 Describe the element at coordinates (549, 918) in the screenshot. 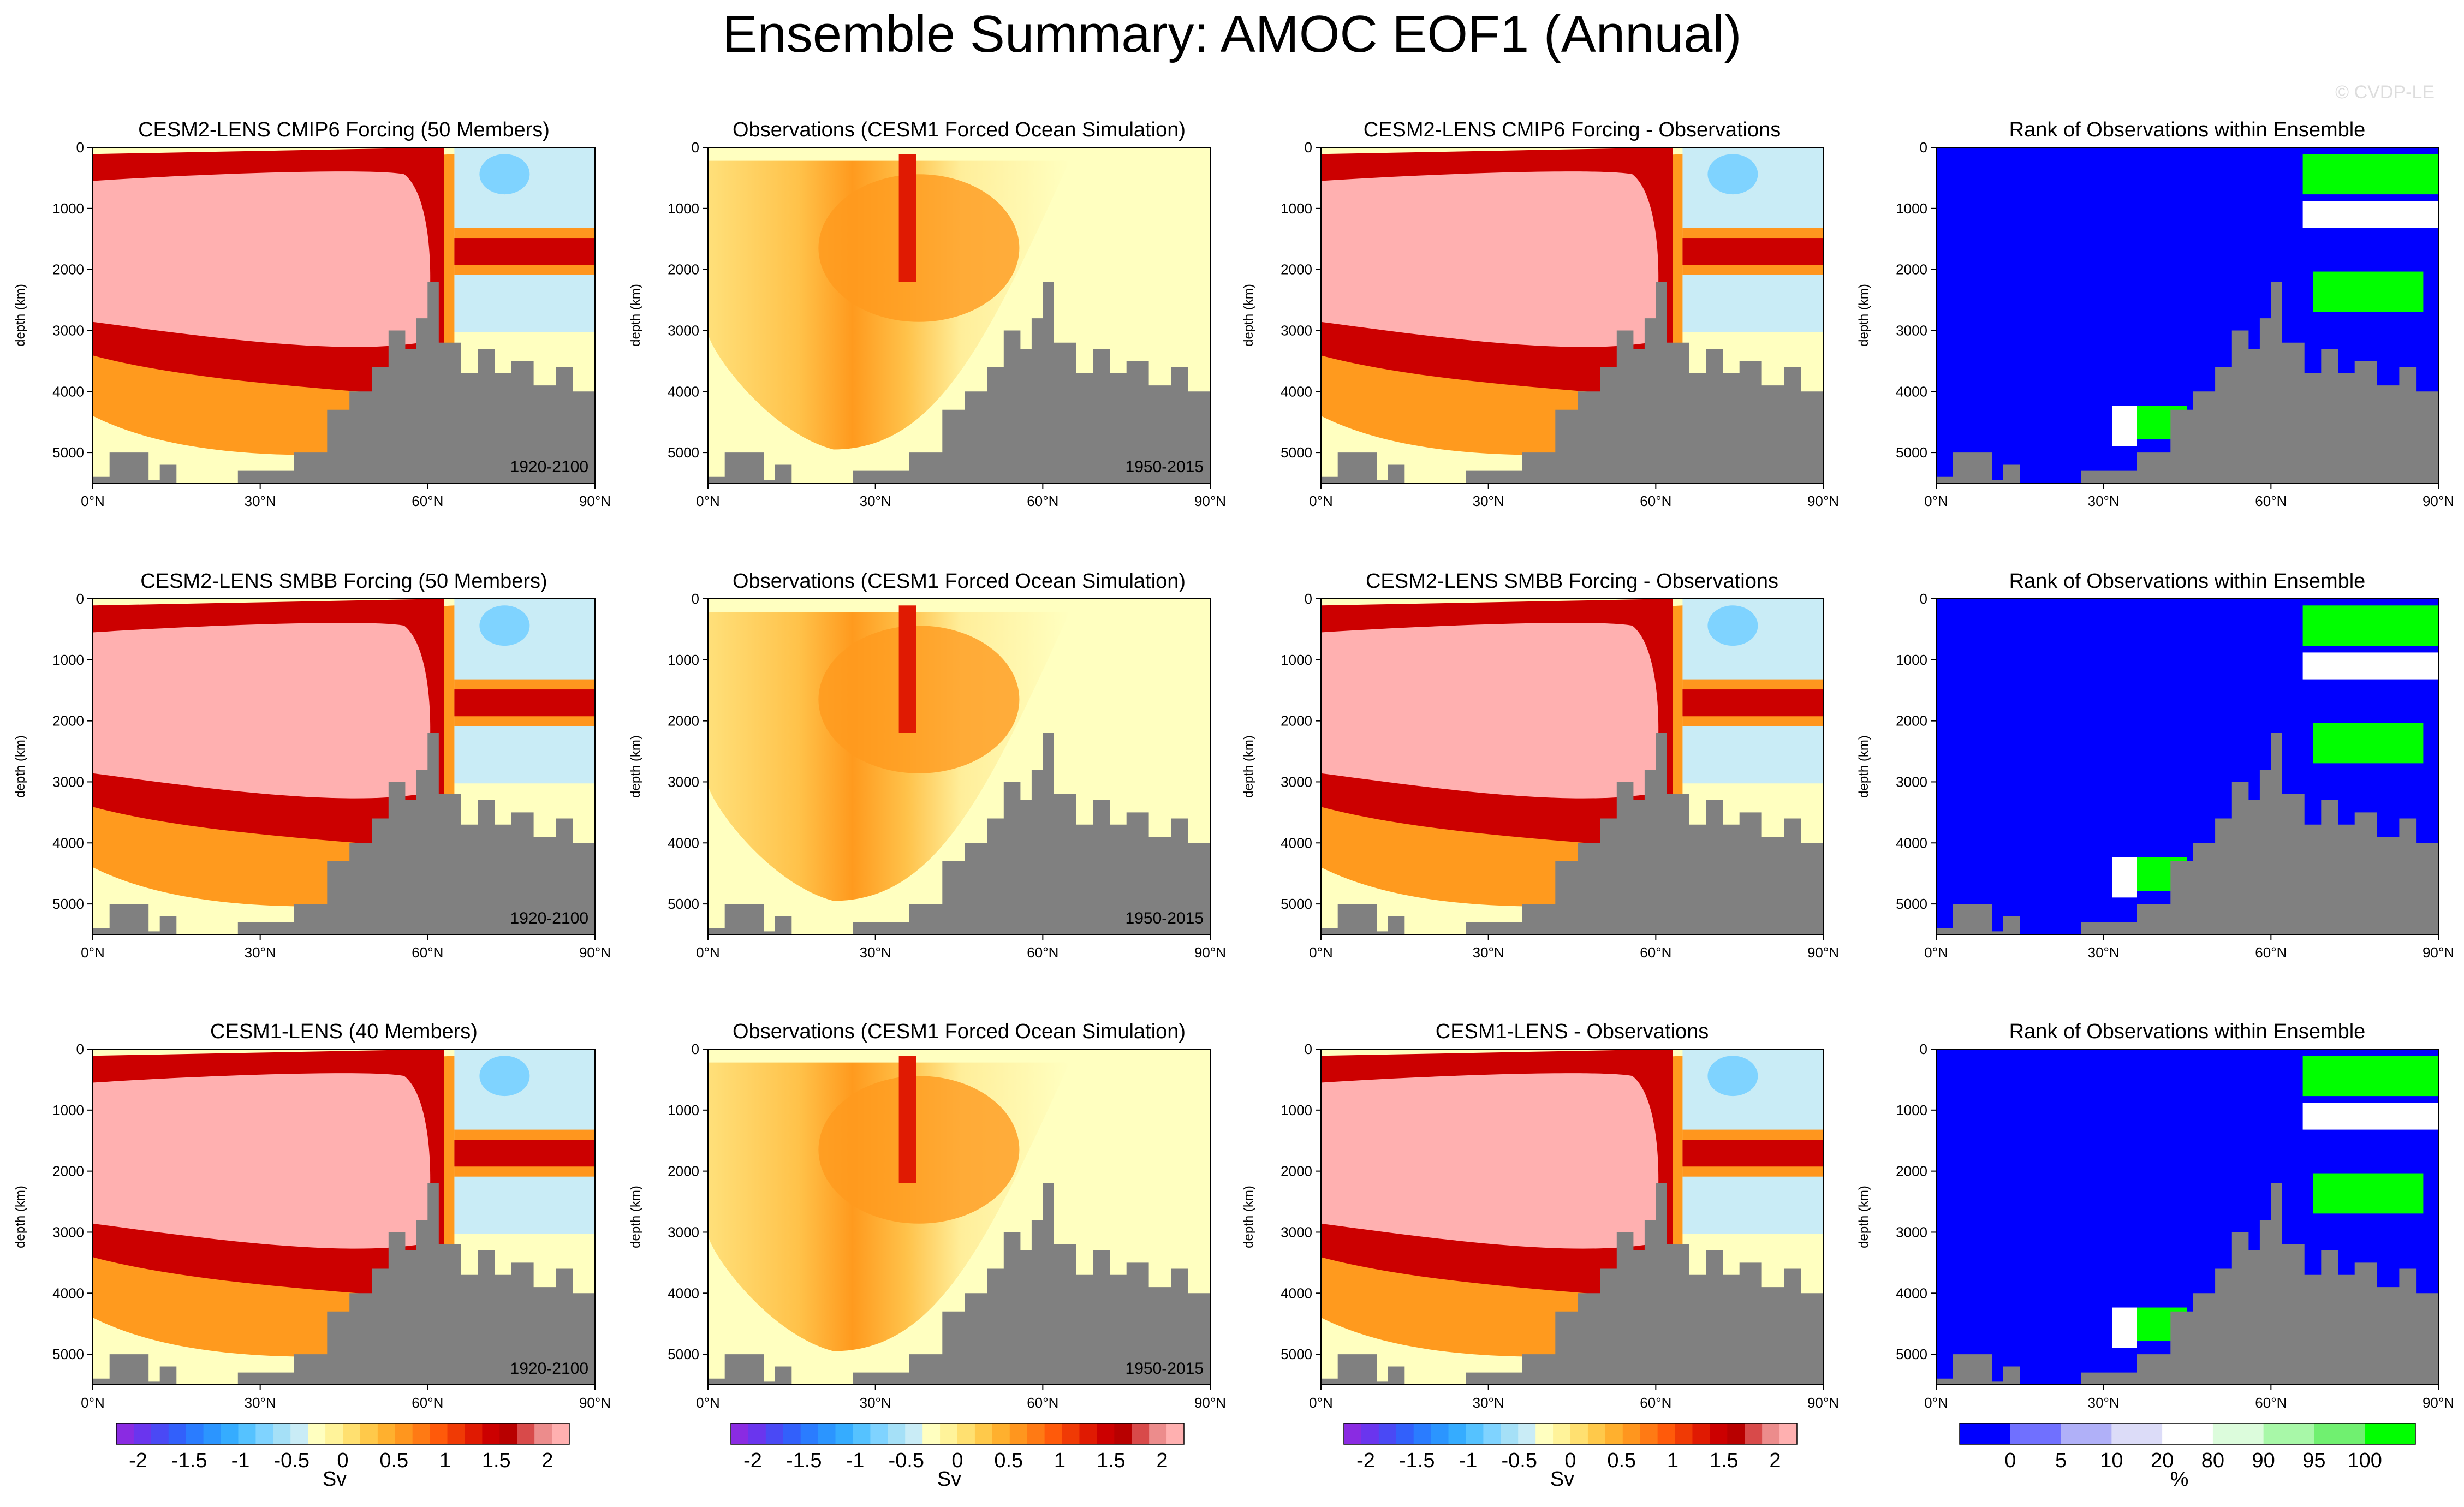

I see `period-label: 1920-2100` at that location.